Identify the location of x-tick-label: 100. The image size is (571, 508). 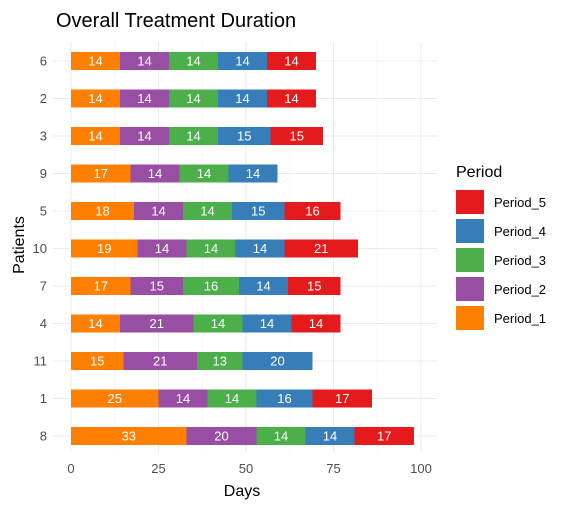
(421, 468).